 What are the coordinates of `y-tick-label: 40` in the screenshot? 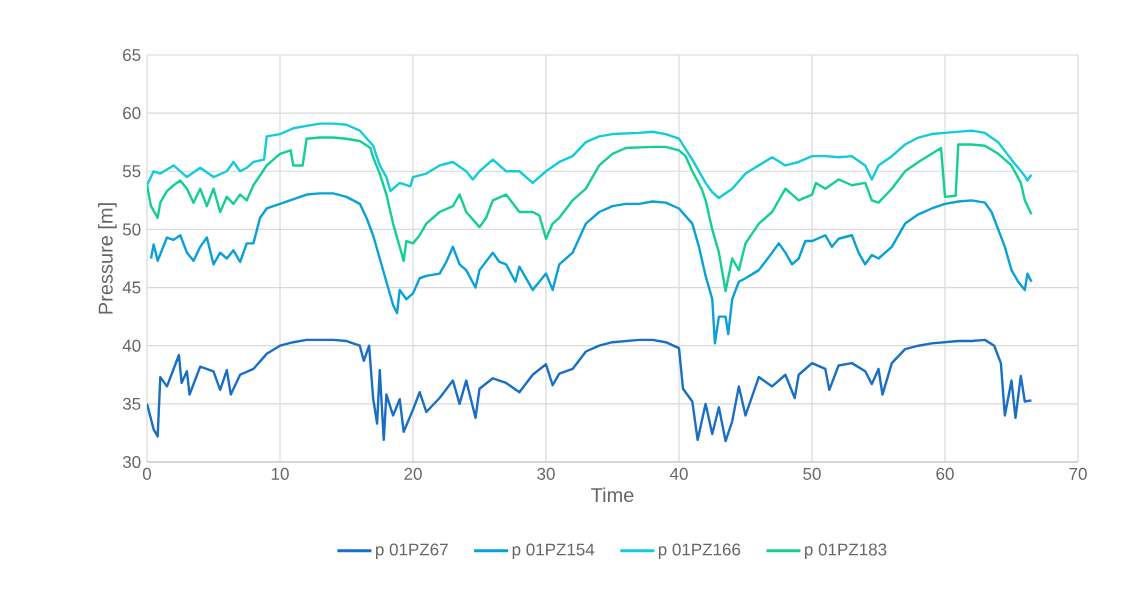 It's located at (131, 345).